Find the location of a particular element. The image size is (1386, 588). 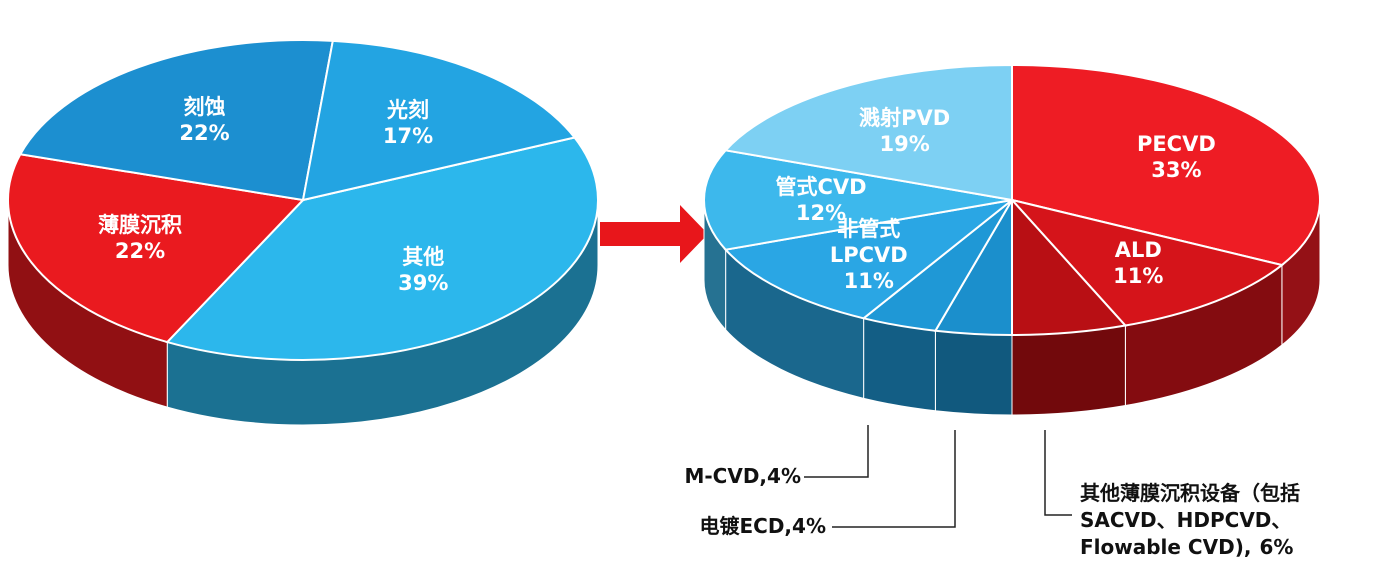

slice-label: M-CVD,4% is located at coordinates (742, 476).